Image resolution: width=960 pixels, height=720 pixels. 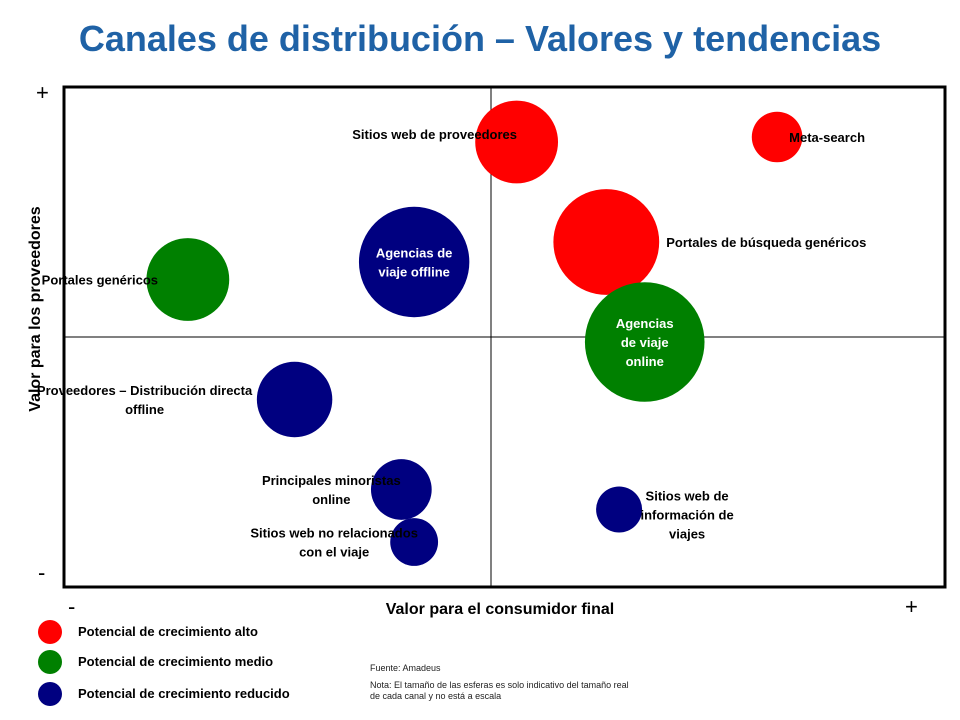 I want to click on y-axis-bottom-sign: -, so click(x=42, y=572).